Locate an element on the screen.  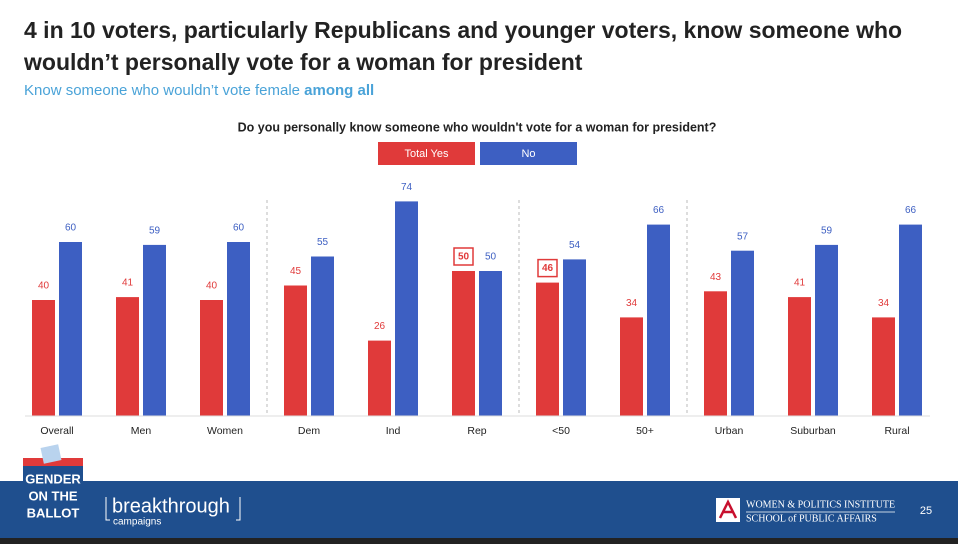
legend-label: Total Yes is located at coordinates (426, 154).